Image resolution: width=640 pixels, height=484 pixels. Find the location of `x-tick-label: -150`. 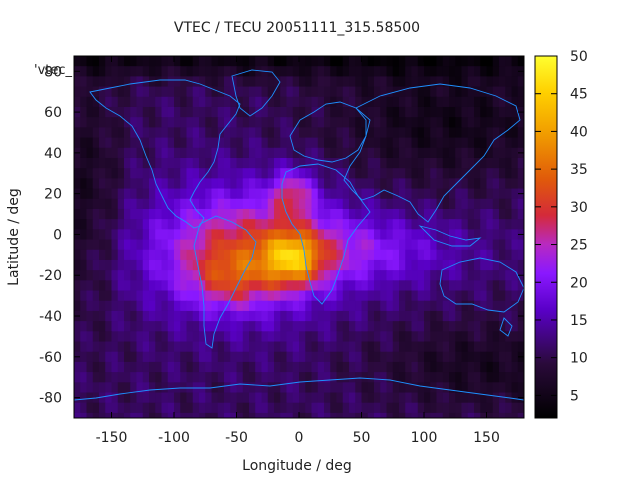

x-tick-label: -150 is located at coordinates (112, 438).